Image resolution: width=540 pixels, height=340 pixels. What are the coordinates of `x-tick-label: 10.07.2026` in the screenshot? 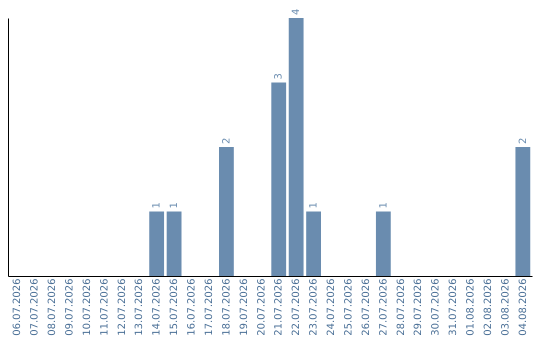 It's located at (87, 307).